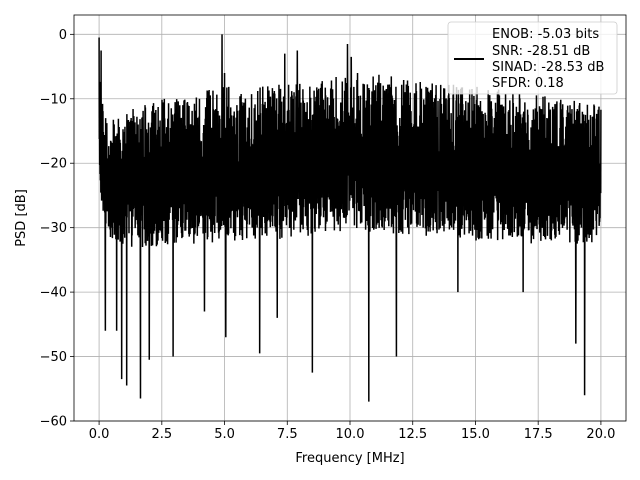 The height and width of the screenshot is (480, 640). I want to click on x-axis-label: Frequency [MHz], so click(349, 458).